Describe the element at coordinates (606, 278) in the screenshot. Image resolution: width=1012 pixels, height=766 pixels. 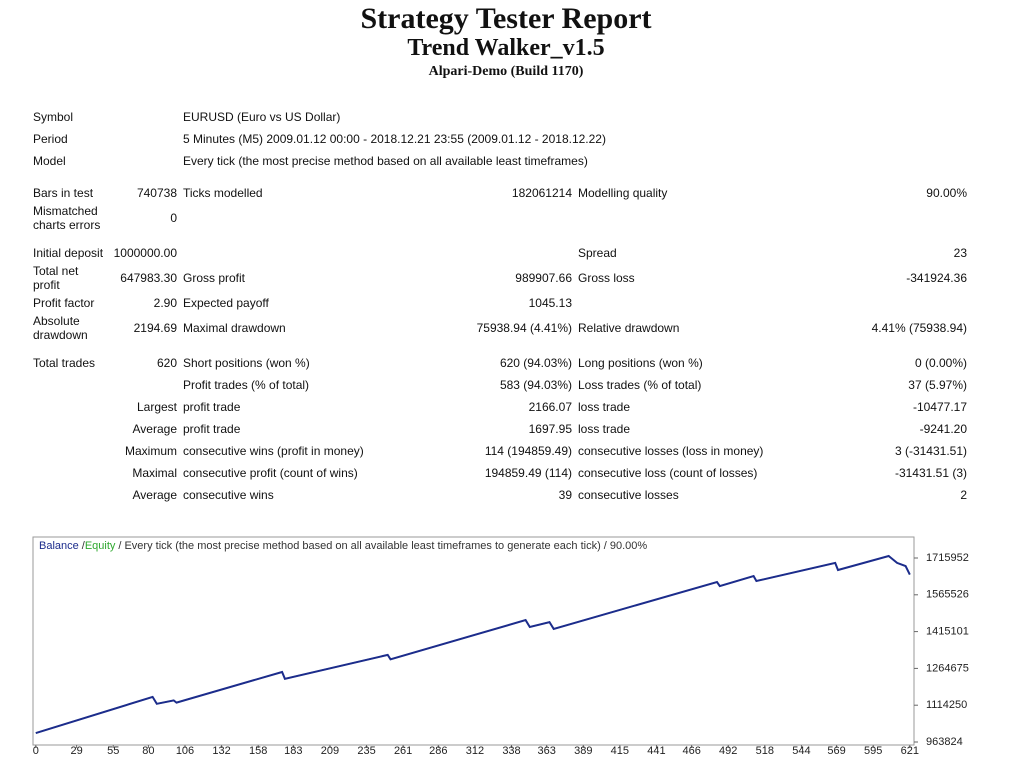
I see `field-label: Gross loss` at that location.